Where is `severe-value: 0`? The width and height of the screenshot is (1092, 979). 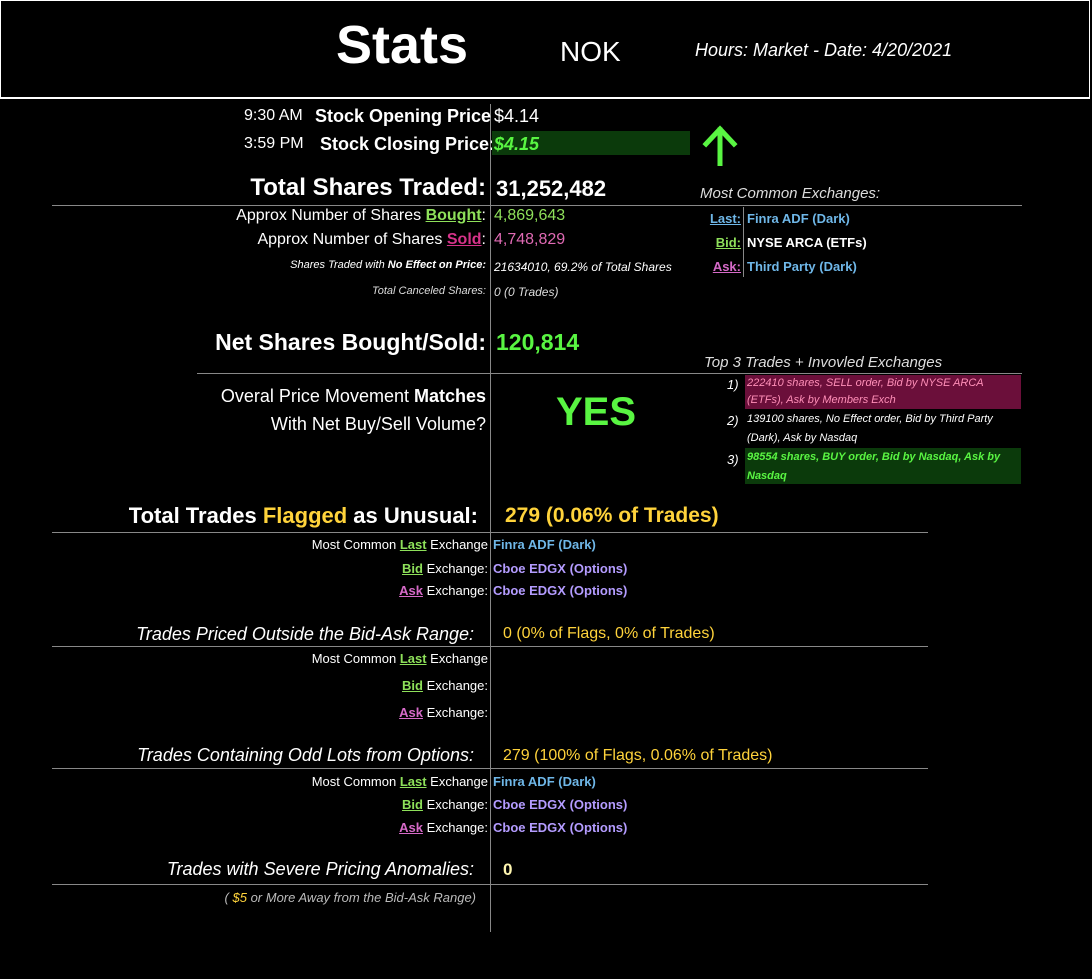 severe-value: 0 is located at coordinates (508, 869).